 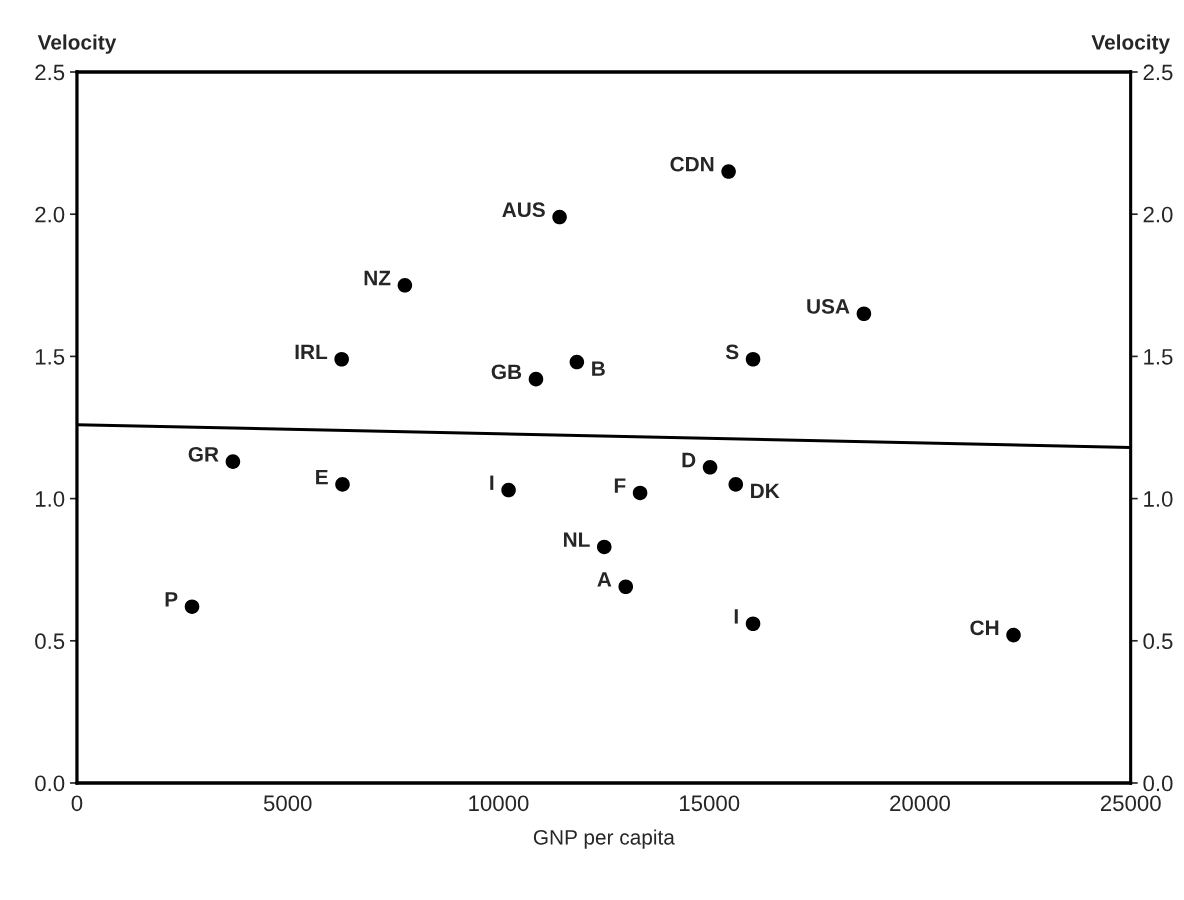 I want to click on x-tick-label: 5000, so click(x=287, y=803).